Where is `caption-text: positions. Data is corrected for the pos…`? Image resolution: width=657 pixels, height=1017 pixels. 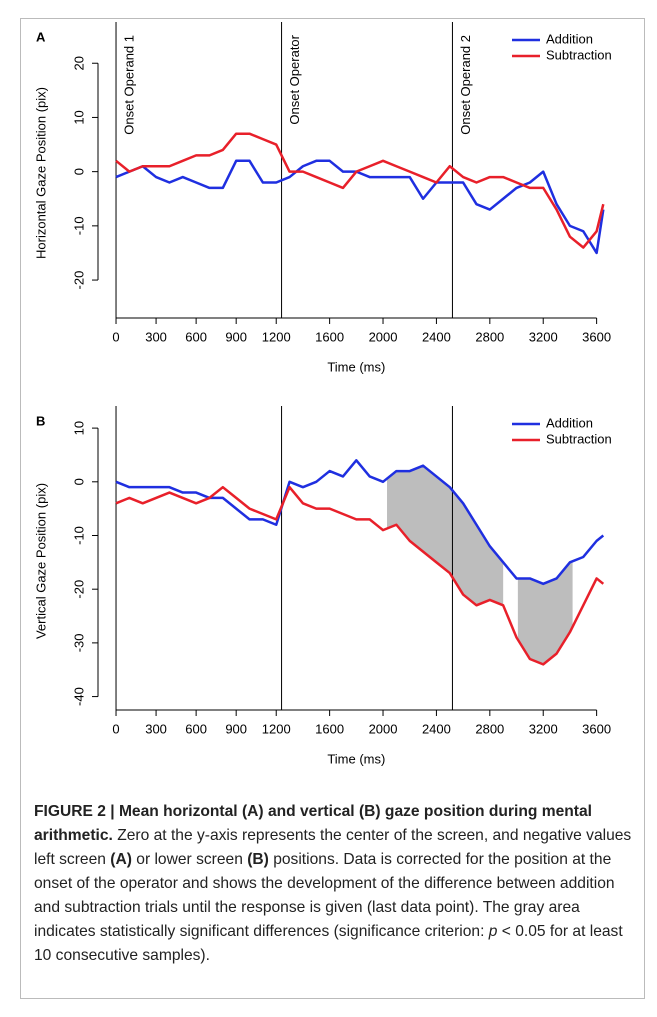 caption-text: positions. Data is corrected for the pos… is located at coordinates (324, 895).